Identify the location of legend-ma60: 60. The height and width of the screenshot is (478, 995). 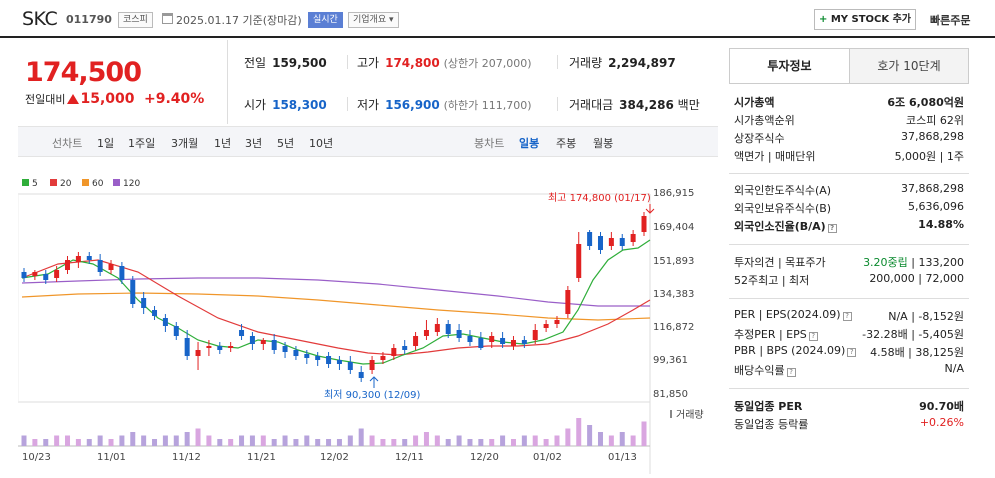
(92, 184).